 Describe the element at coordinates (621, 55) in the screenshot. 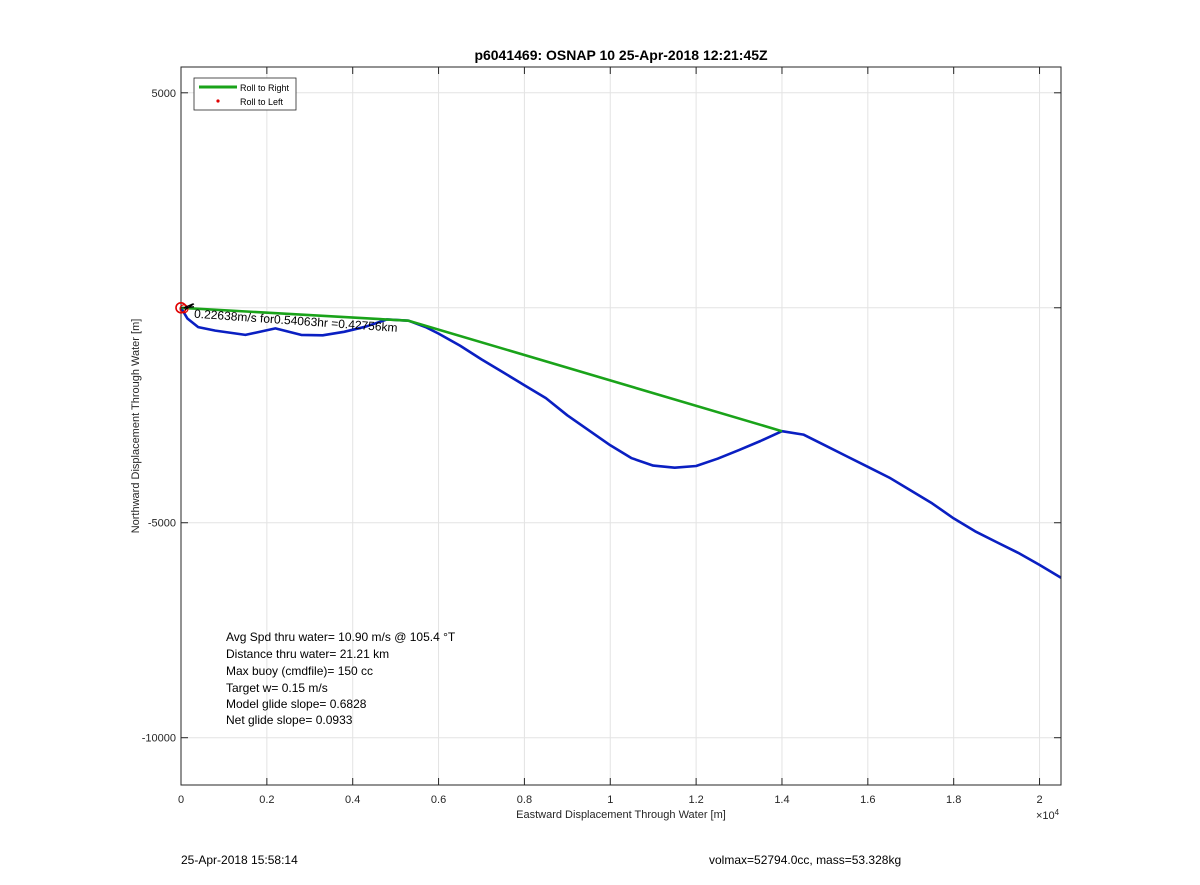

I see `plot-title: p6041469: OSNAP 10 25-Apr-2018 12:21:45Z` at that location.